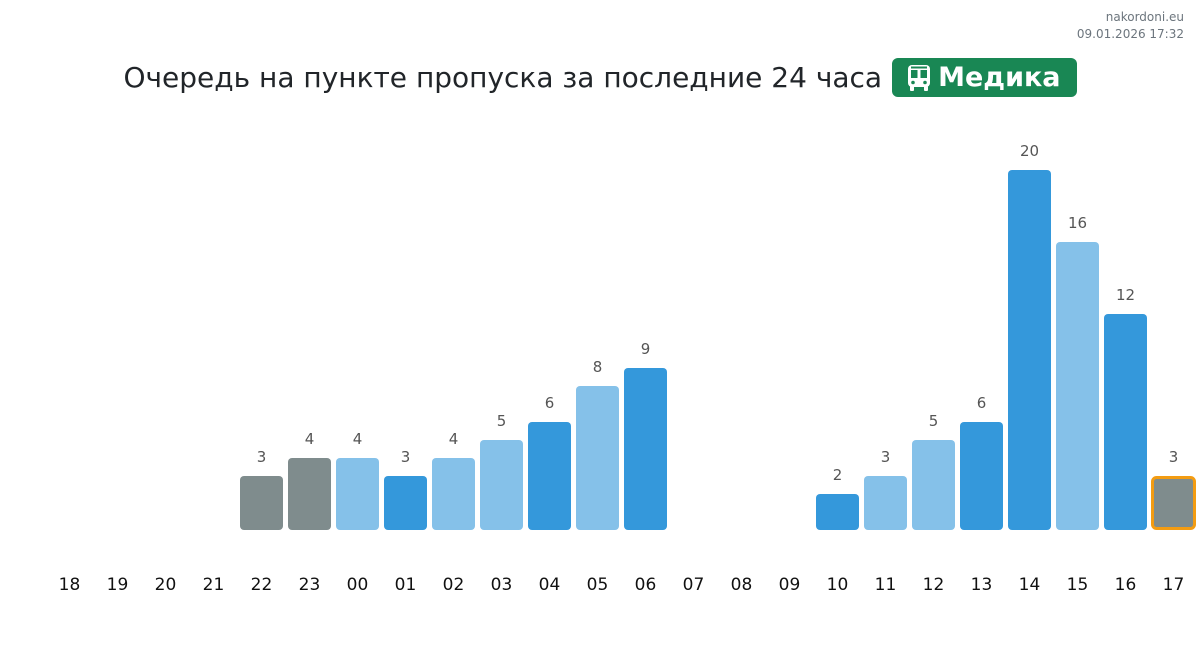  I want to click on x-tick-label: 08, so click(742, 585).